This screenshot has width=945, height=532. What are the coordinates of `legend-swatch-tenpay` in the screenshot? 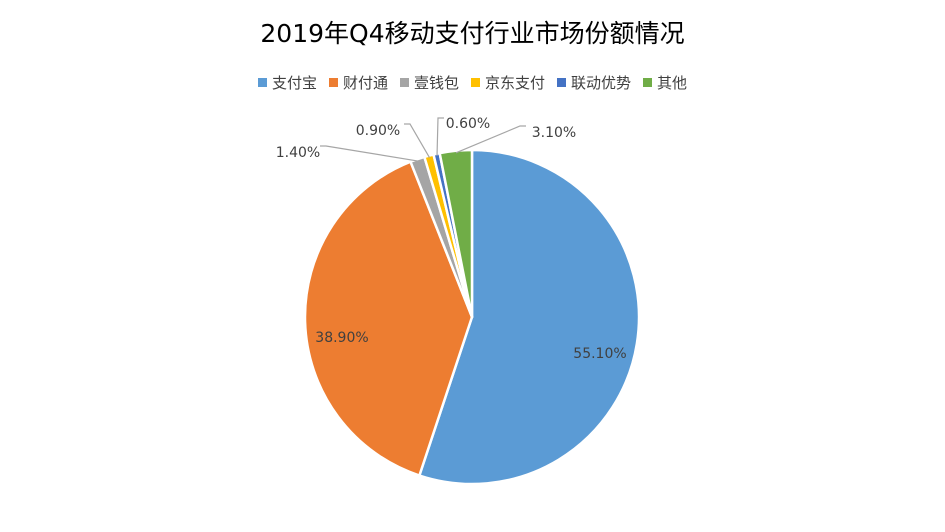 It's located at (333, 82).